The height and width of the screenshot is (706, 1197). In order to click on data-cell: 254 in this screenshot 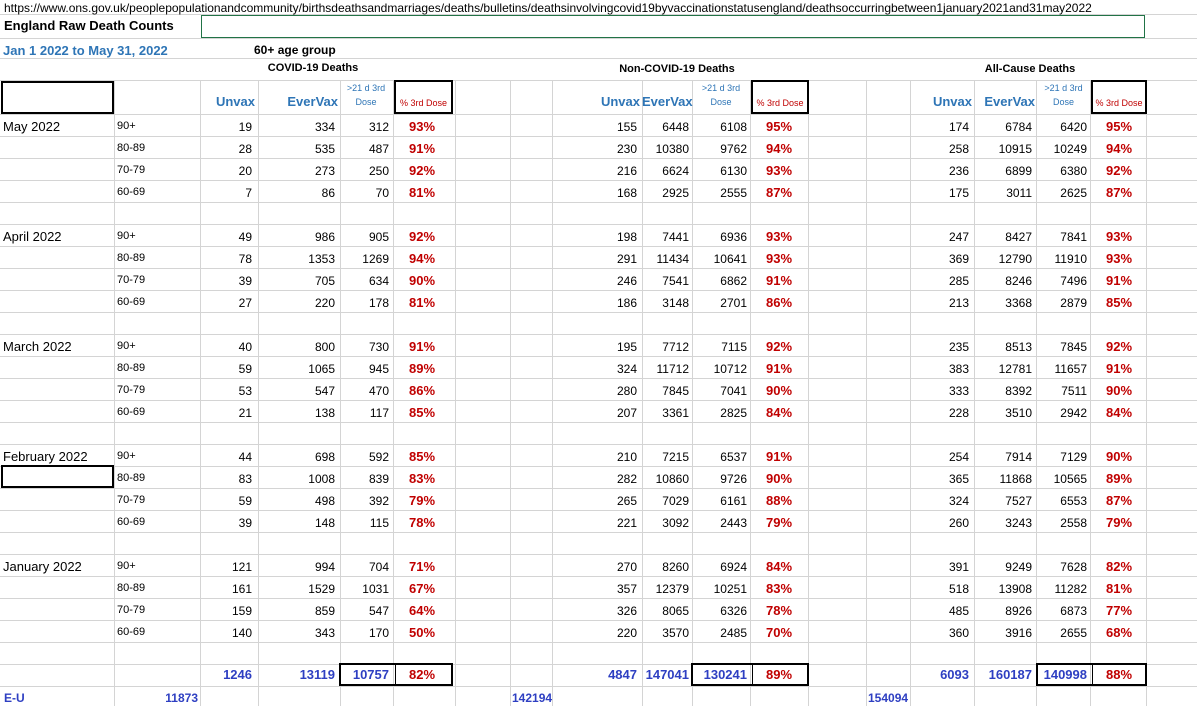, I will do `click(958, 457)`.